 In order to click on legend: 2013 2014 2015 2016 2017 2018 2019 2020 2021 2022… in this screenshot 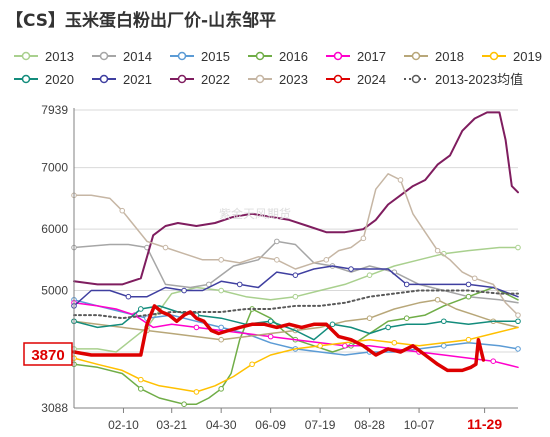, I will do `click(278, 68)`.